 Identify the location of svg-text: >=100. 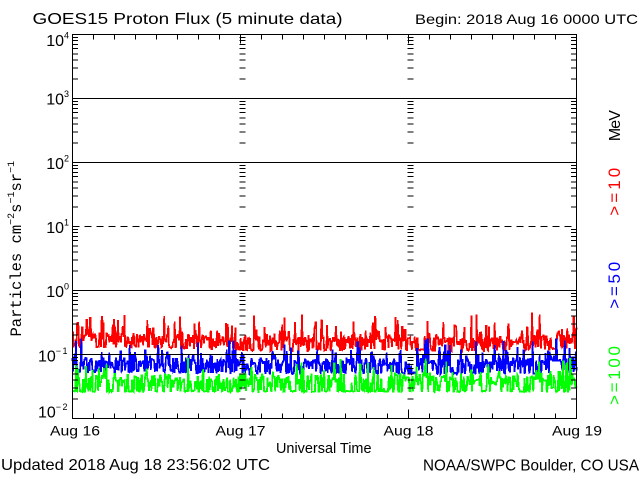
(614, 375).